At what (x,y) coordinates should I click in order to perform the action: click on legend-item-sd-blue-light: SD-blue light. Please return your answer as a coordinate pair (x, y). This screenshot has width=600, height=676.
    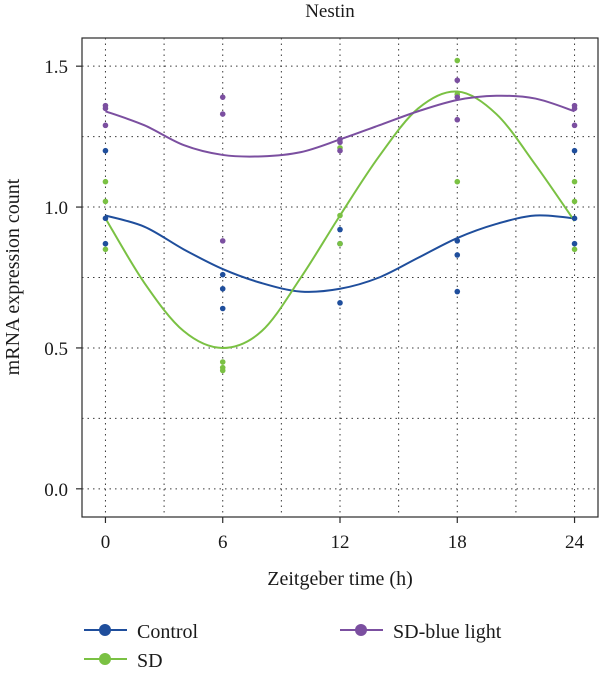
    Looking at the image, I should click on (421, 632).